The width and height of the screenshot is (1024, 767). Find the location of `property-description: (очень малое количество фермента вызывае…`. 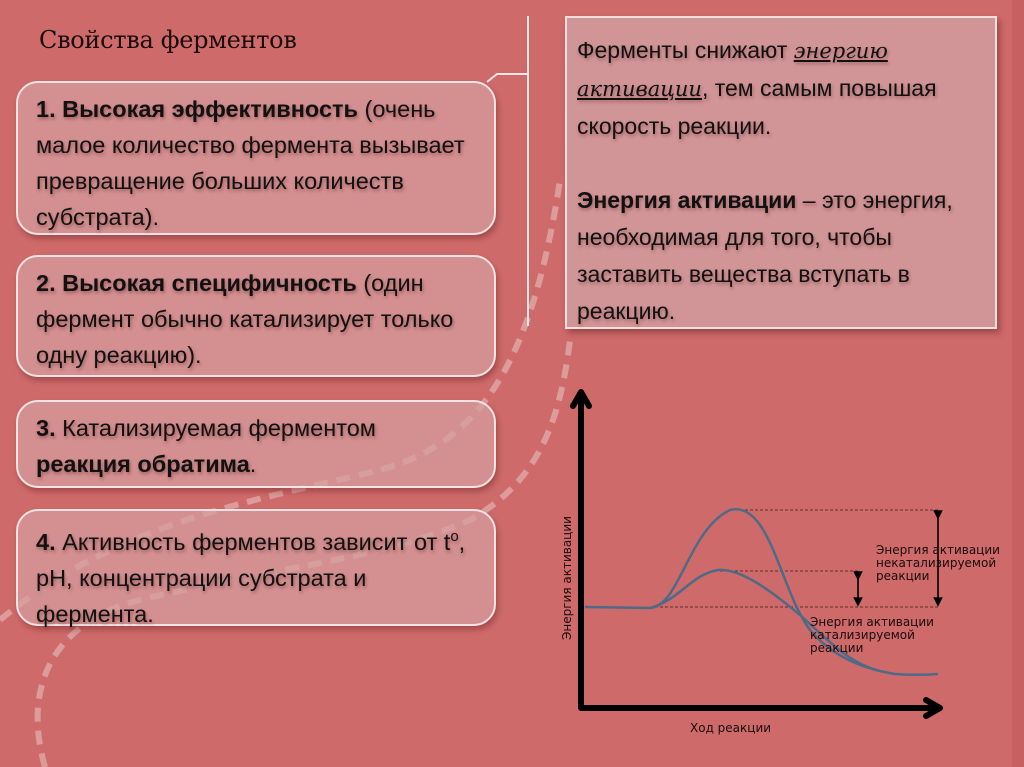

property-description: (очень малое количество фермента вызывае… is located at coordinates (250, 163).